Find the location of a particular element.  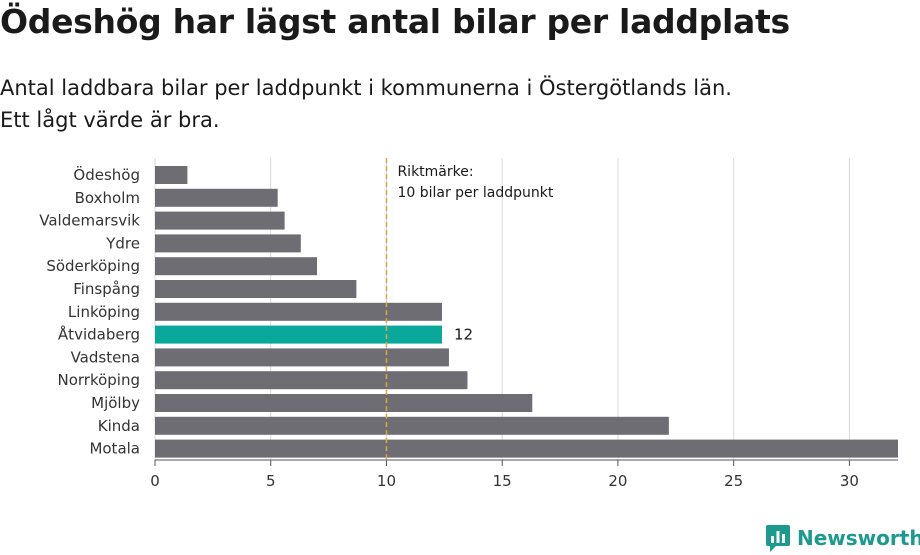

reference-label-line-2: 10 bilar per laddpunkt is located at coordinates (475, 193).